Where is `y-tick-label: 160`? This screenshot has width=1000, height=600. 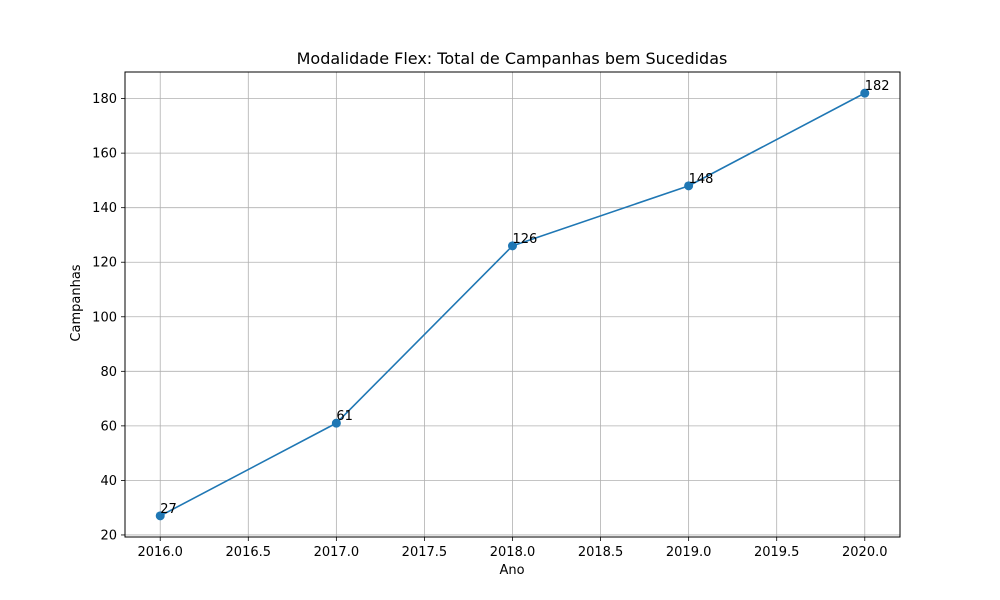 y-tick-label: 160 is located at coordinates (104, 154).